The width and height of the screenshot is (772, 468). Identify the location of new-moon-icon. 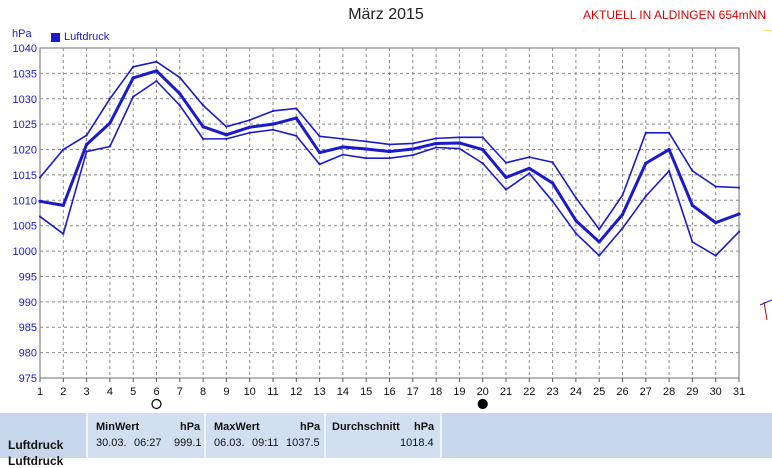
(482, 404).